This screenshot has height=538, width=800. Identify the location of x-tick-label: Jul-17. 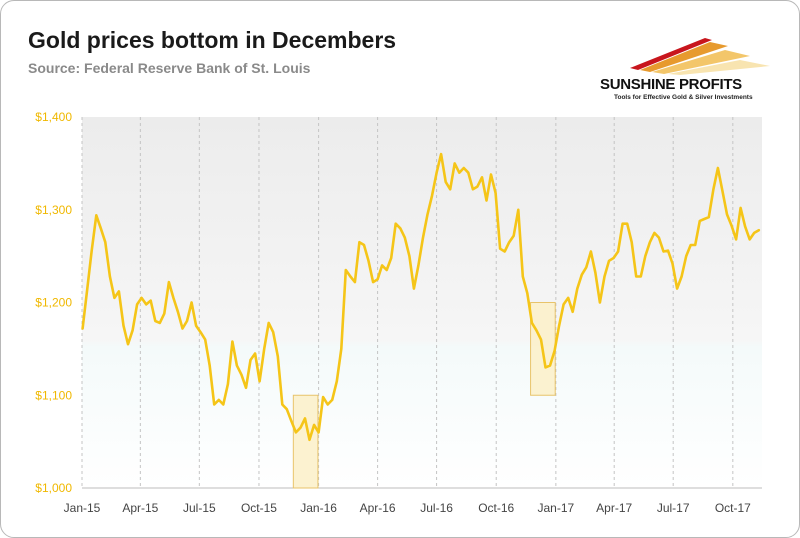
(673, 508).